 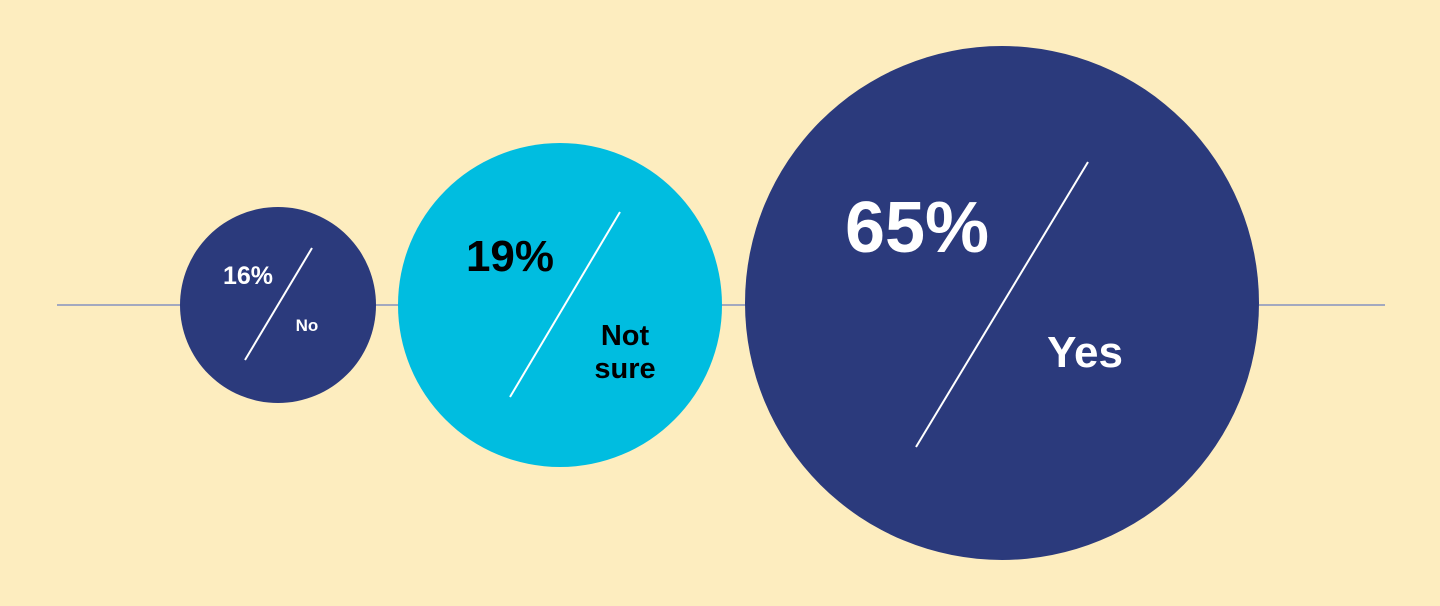 What do you see at coordinates (307, 325) in the screenshot?
I see `category-label-no: No` at bounding box center [307, 325].